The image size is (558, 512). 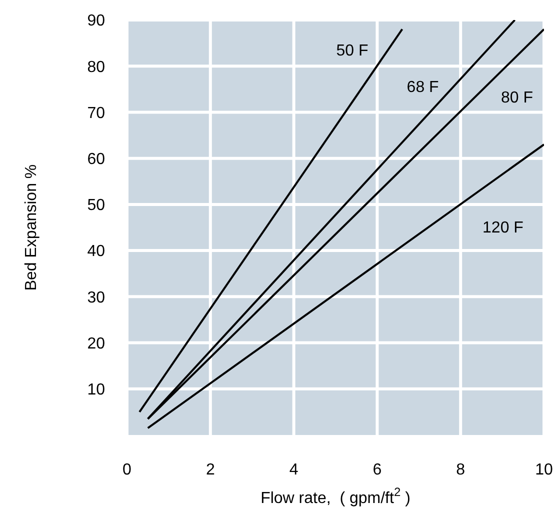 What do you see at coordinates (96, 159) in the screenshot?
I see `y-tick-label: 60` at bounding box center [96, 159].